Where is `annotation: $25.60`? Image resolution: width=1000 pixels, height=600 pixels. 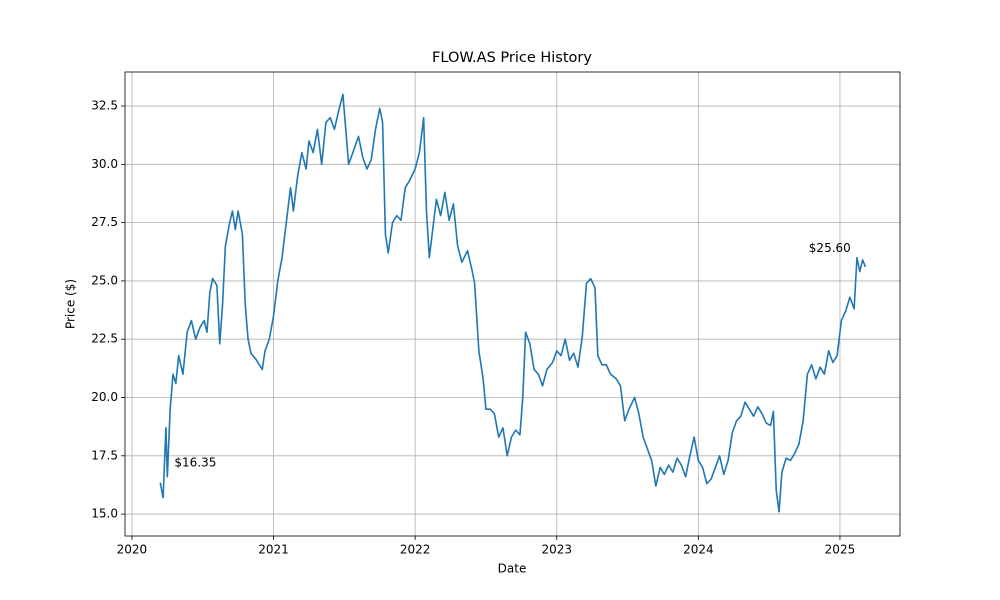
annotation: $25.60 is located at coordinates (830, 248).